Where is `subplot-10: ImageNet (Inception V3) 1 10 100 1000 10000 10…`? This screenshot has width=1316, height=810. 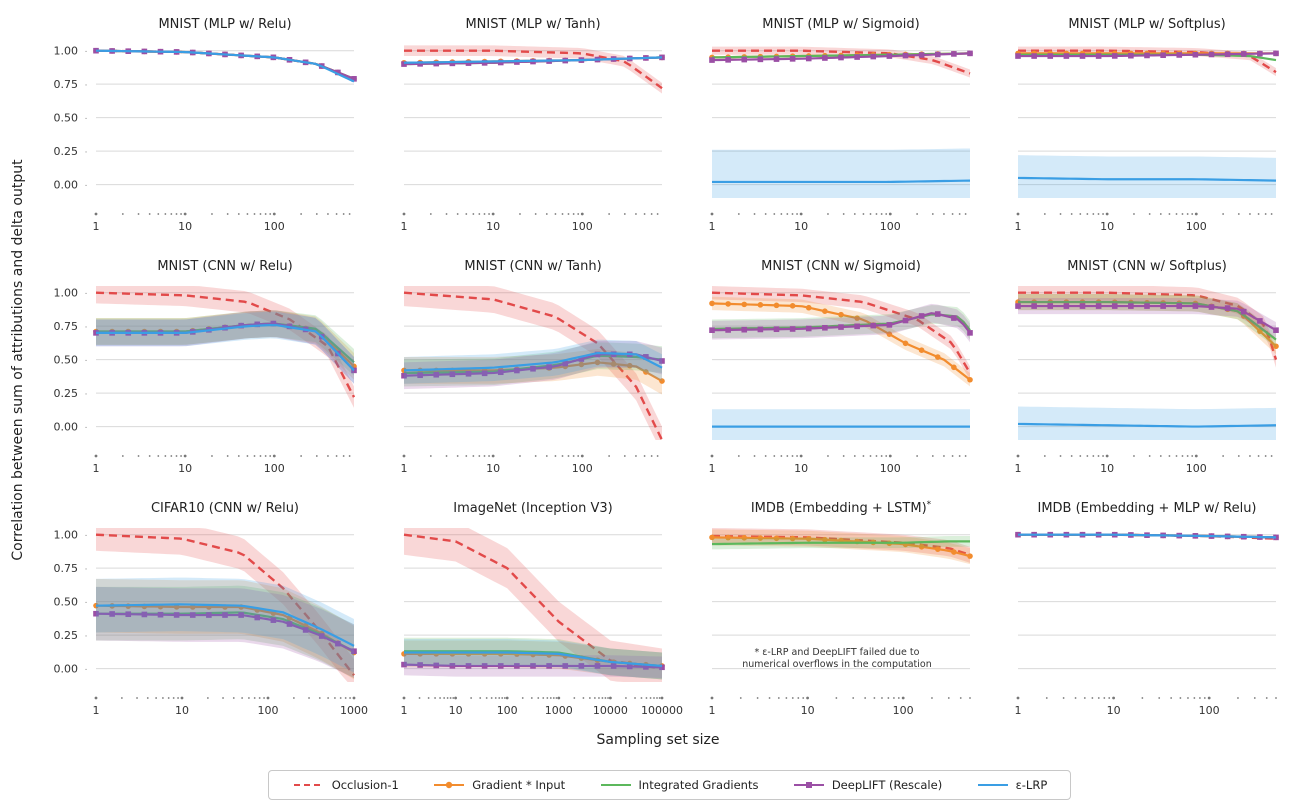 subplot-10: ImageNet (Inception V3) 1 10 100 1000 10000 10… is located at coordinates (542, 609).